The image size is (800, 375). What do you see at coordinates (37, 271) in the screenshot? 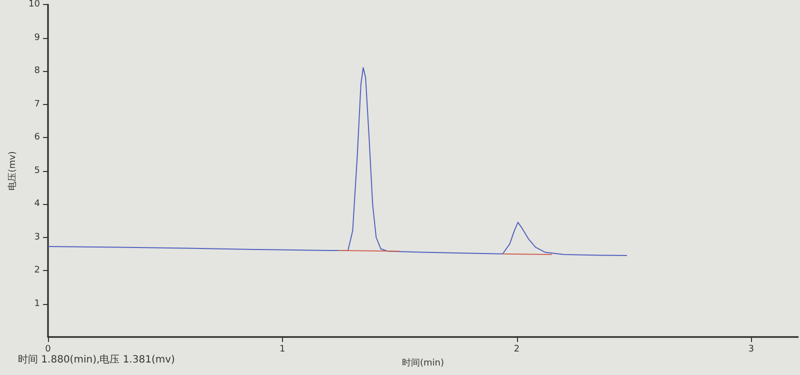
I see `y-tick-label: 2` at bounding box center [37, 271].